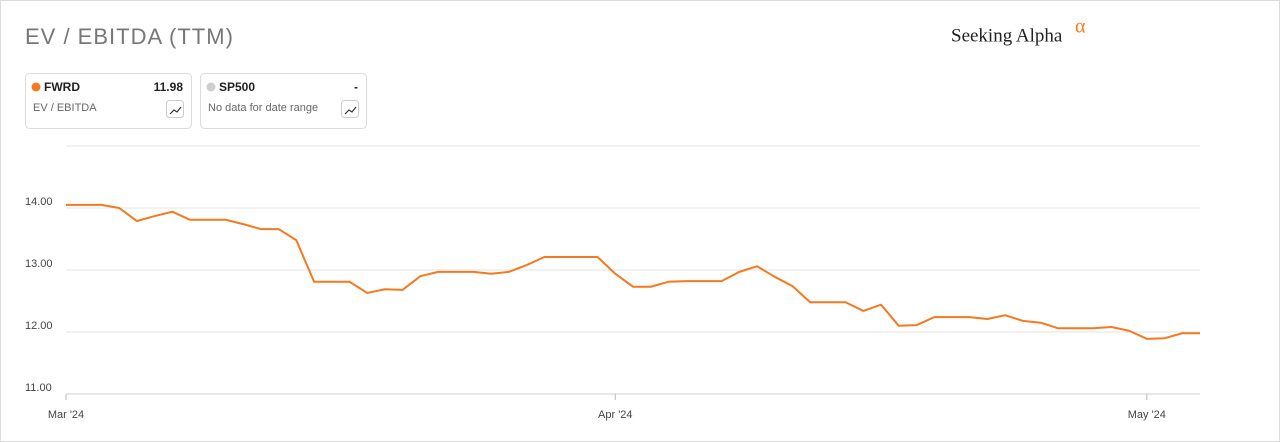 The image size is (1280, 442). Describe the element at coordinates (66, 415) in the screenshot. I see `x-tick-label: Mar '24` at that location.